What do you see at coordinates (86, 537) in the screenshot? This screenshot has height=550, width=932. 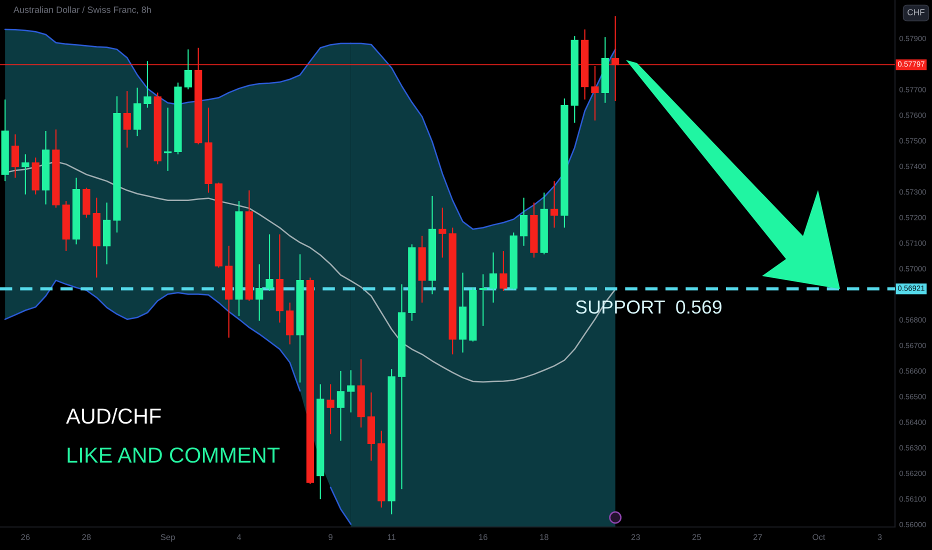 I see `x-tick-label: 28` at bounding box center [86, 537].